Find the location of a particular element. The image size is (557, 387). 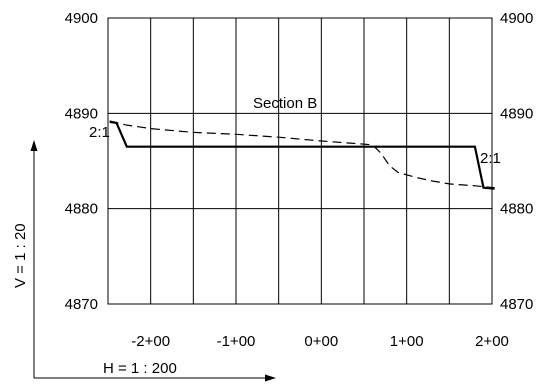

y-tick-label-right: 4870 is located at coordinates (516, 304).